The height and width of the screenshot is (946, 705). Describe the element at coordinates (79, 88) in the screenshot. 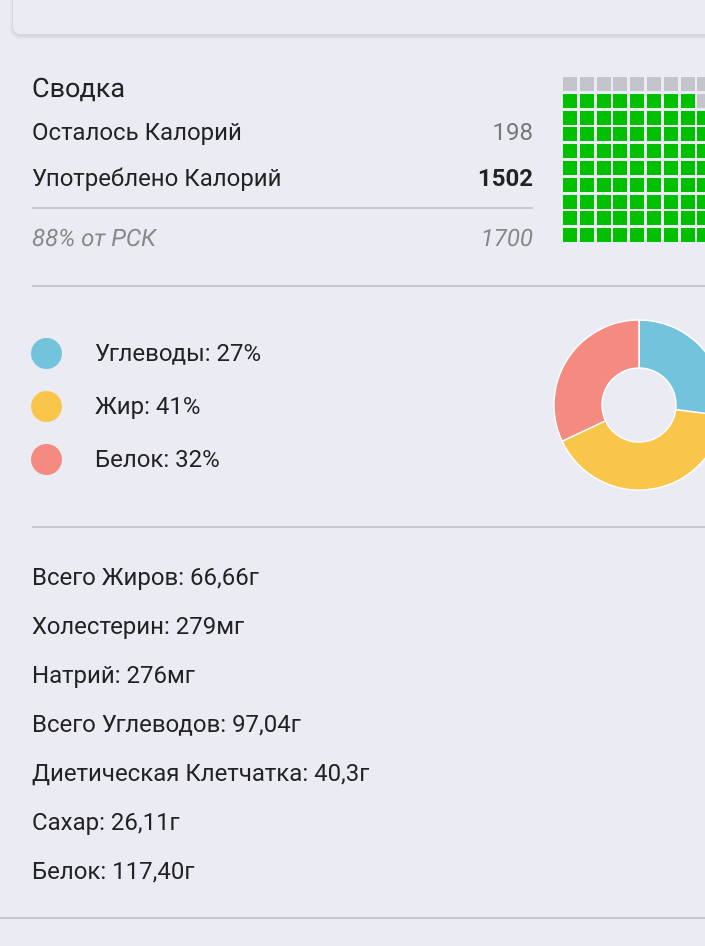

I see `summary-title: Сводка` at that location.